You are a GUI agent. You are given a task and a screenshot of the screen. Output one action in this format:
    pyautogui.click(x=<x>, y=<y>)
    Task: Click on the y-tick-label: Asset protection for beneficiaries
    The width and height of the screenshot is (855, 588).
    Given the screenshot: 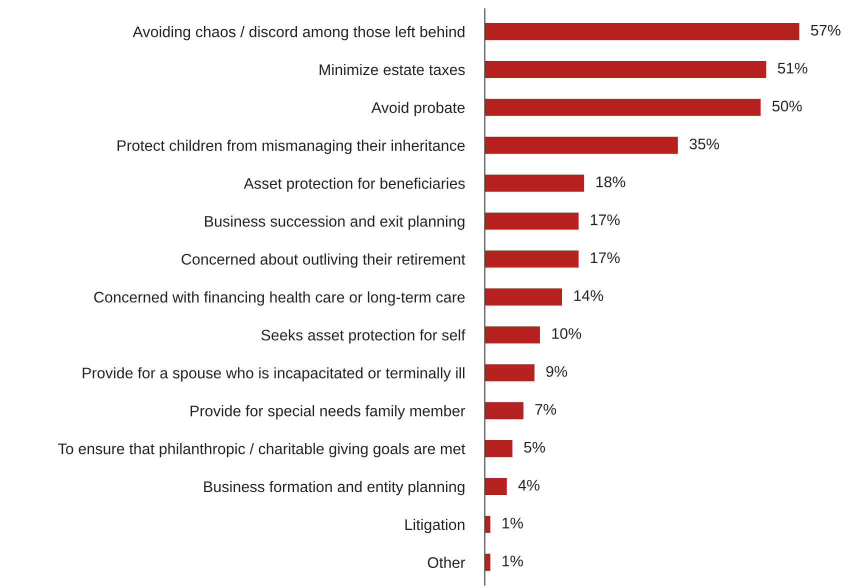 What is the action you would take?
    pyautogui.click(x=354, y=185)
    